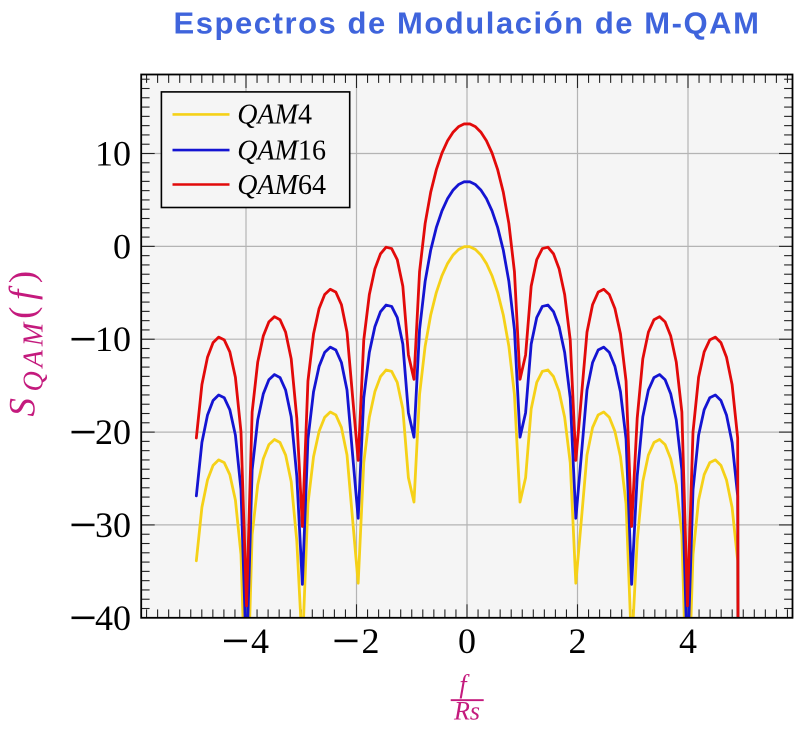  What do you see at coordinates (274, 115) in the screenshot?
I see `svg-text: QAM4` at bounding box center [274, 115].